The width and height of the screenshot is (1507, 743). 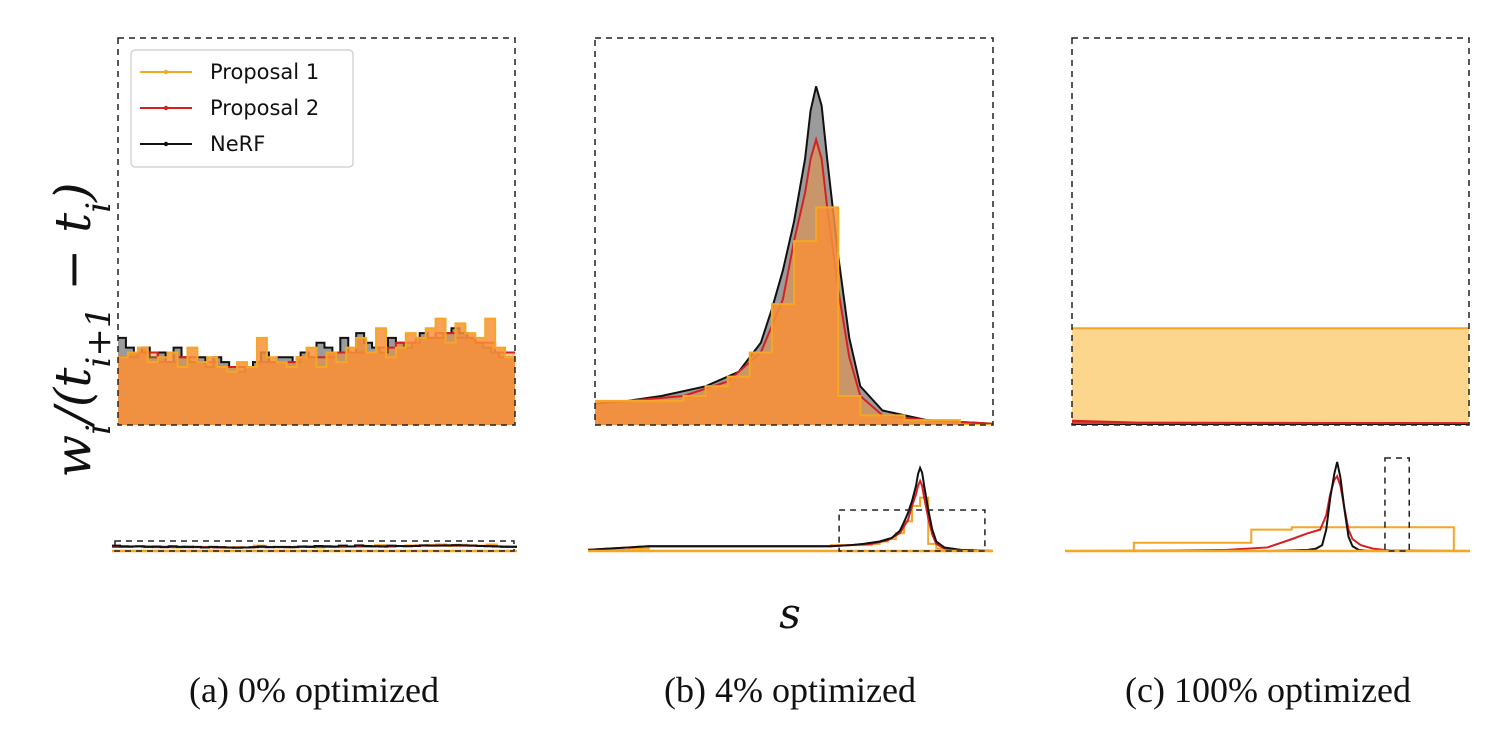 I want to click on legend-label-proposal2: Proposal 2, so click(x=264, y=108).